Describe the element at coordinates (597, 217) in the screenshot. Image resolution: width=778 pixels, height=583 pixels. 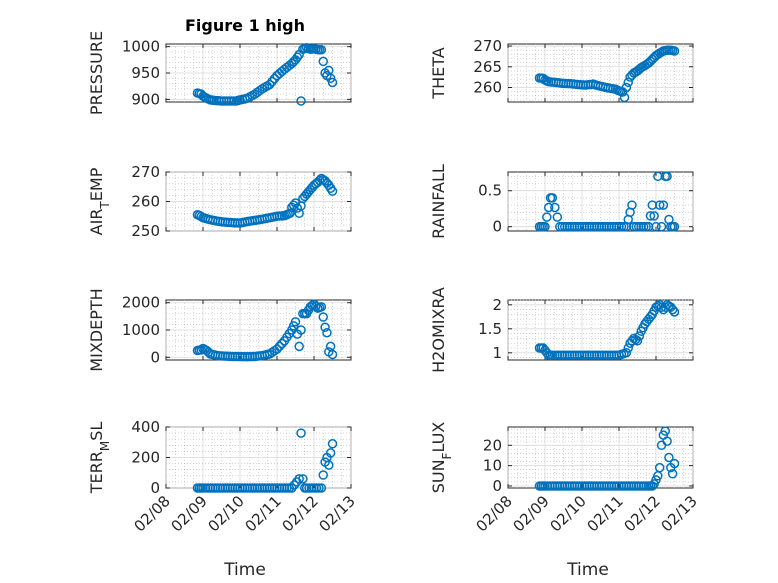
I see `data-trace-rainfall` at that location.